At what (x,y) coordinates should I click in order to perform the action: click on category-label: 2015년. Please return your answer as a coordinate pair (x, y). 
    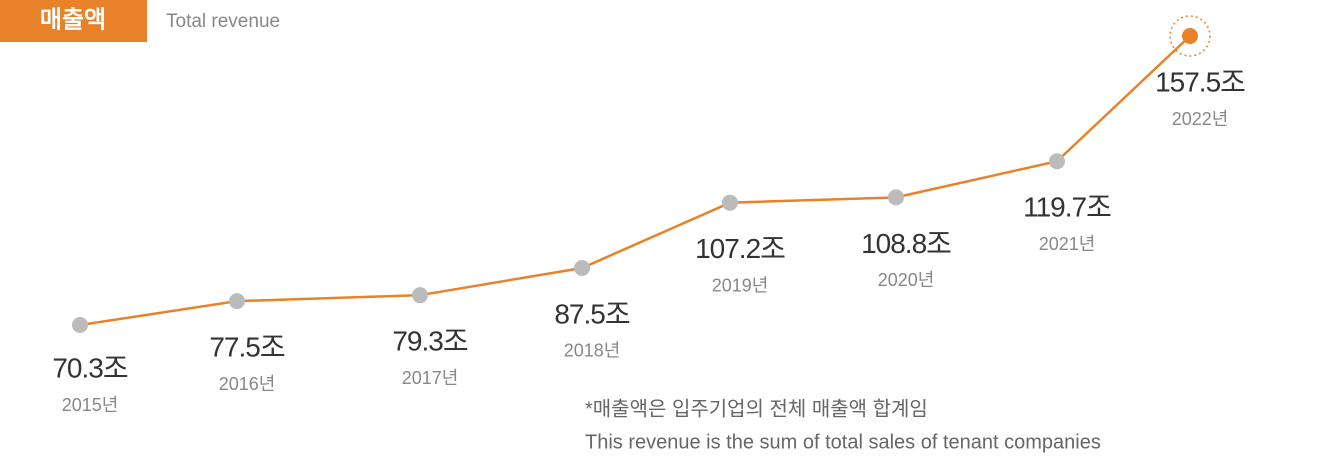
    Looking at the image, I should click on (90, 405).